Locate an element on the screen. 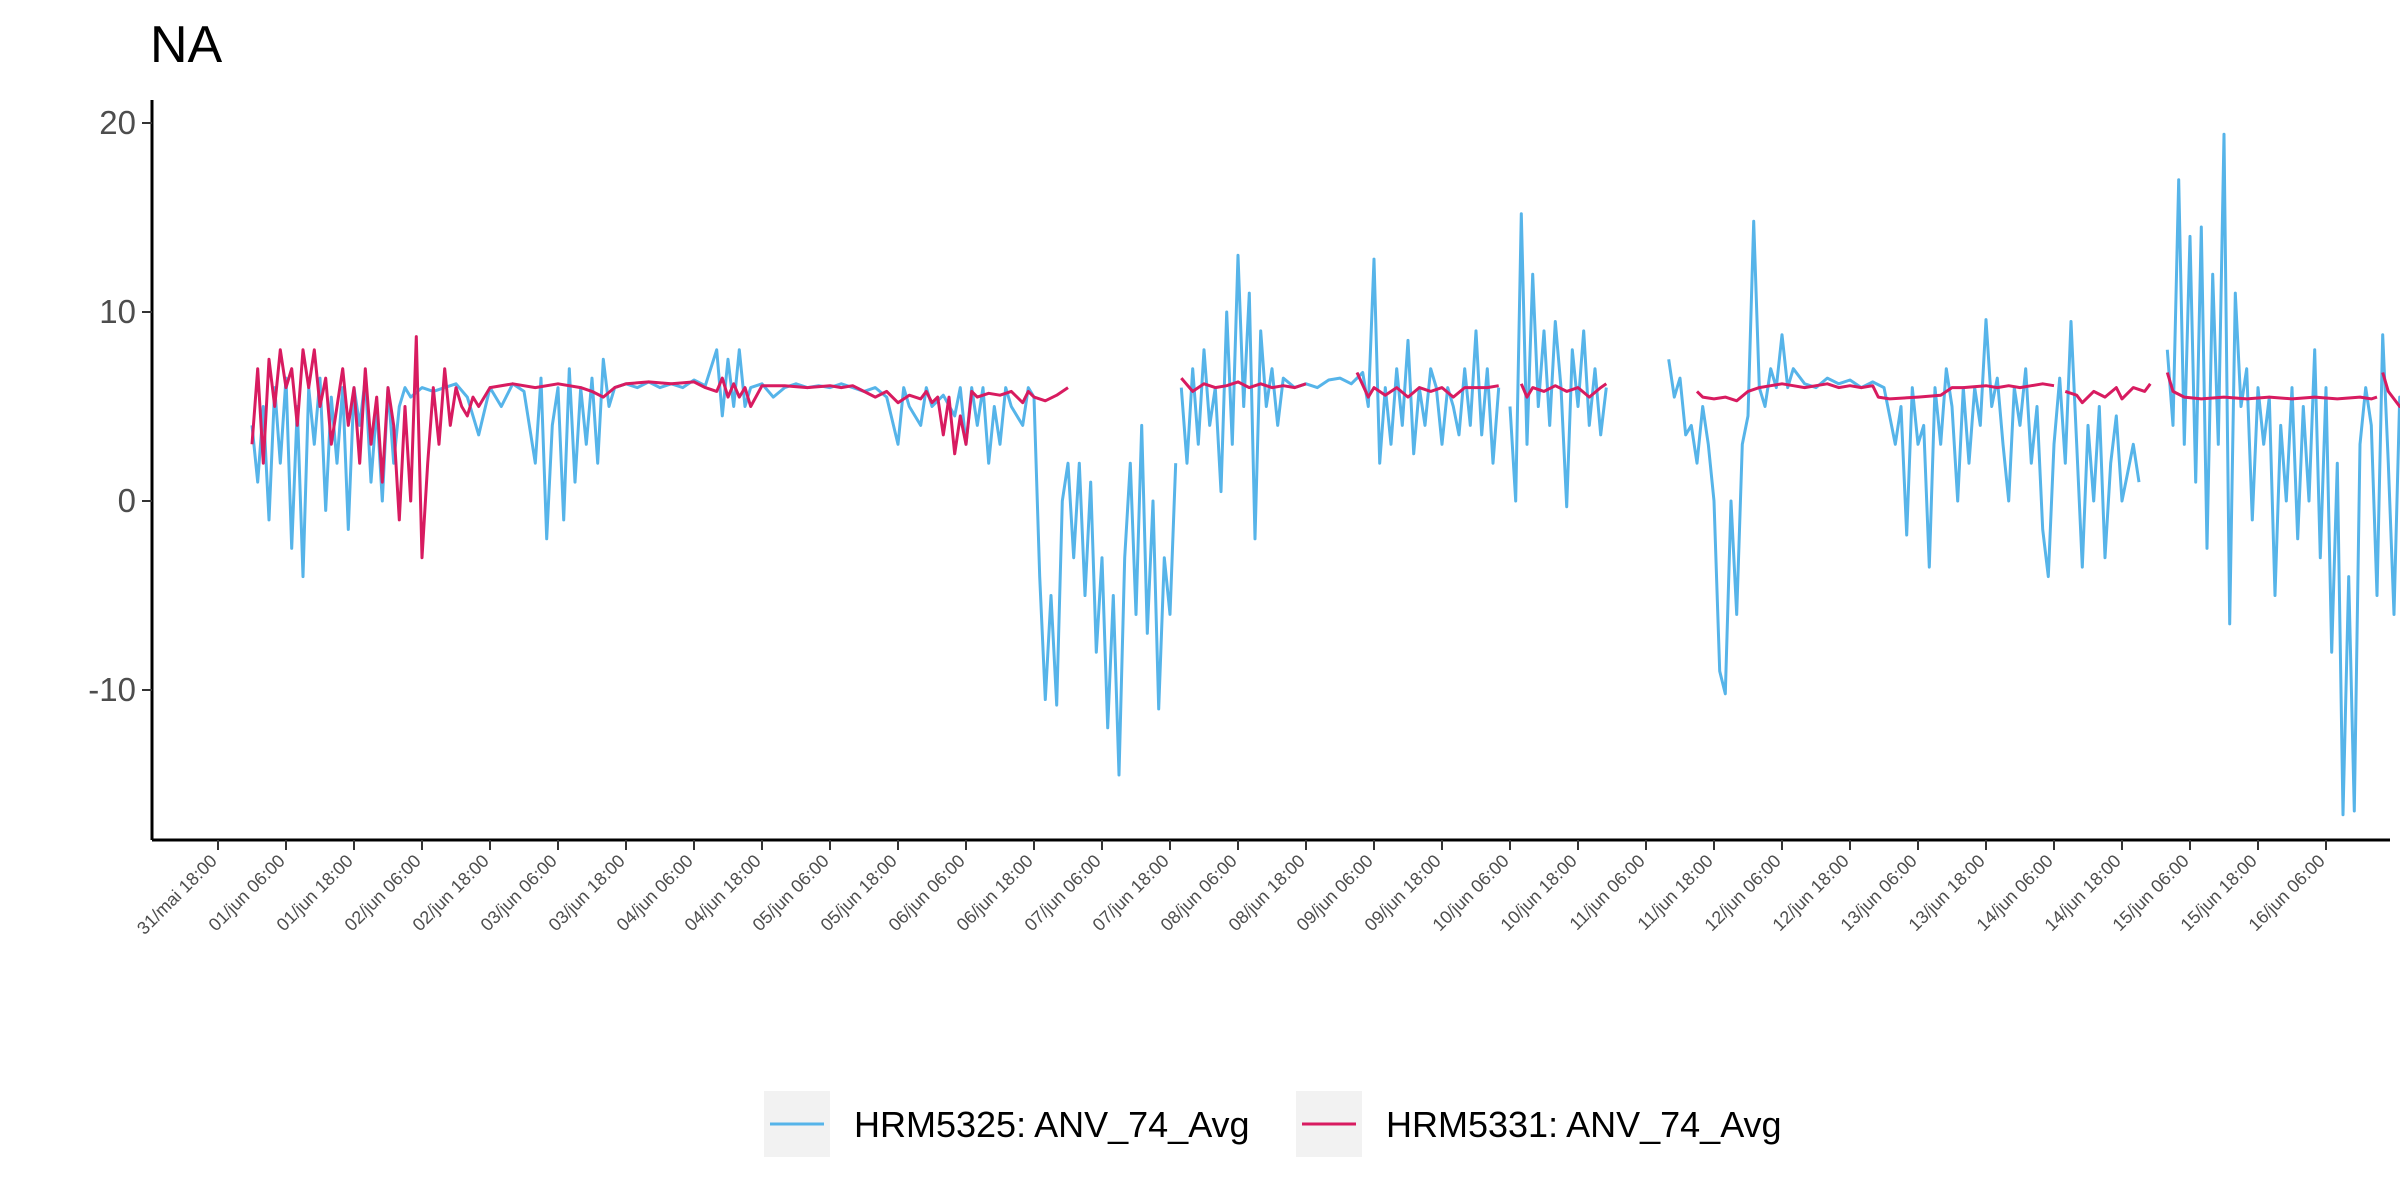 The width and height of the screenshot is (2400, 1200). y-tick-label: 10 is located at coordinates (117, 311).